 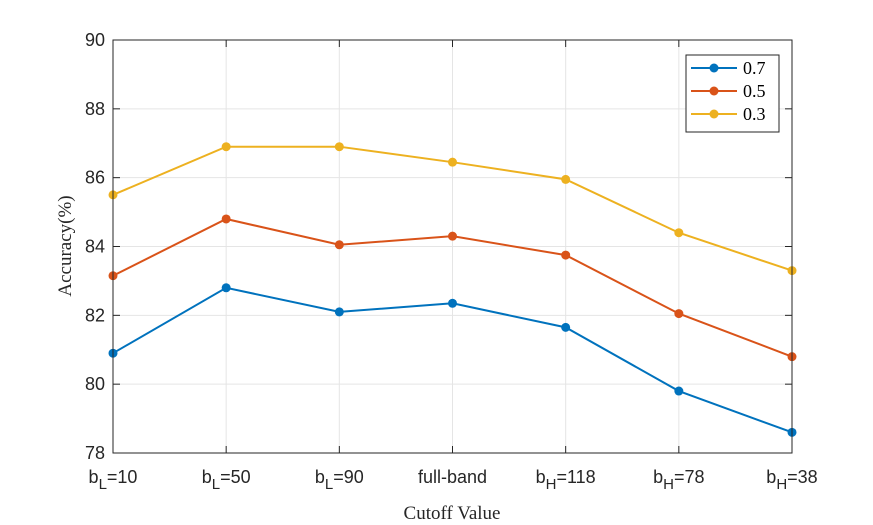 I want to click on x-tick-label: bL=90, so click(x=339, y=480).